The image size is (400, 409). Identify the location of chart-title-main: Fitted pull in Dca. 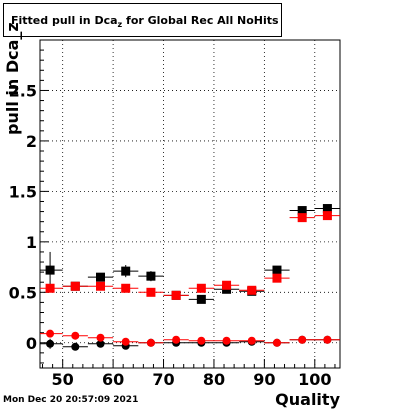
(64, 20).